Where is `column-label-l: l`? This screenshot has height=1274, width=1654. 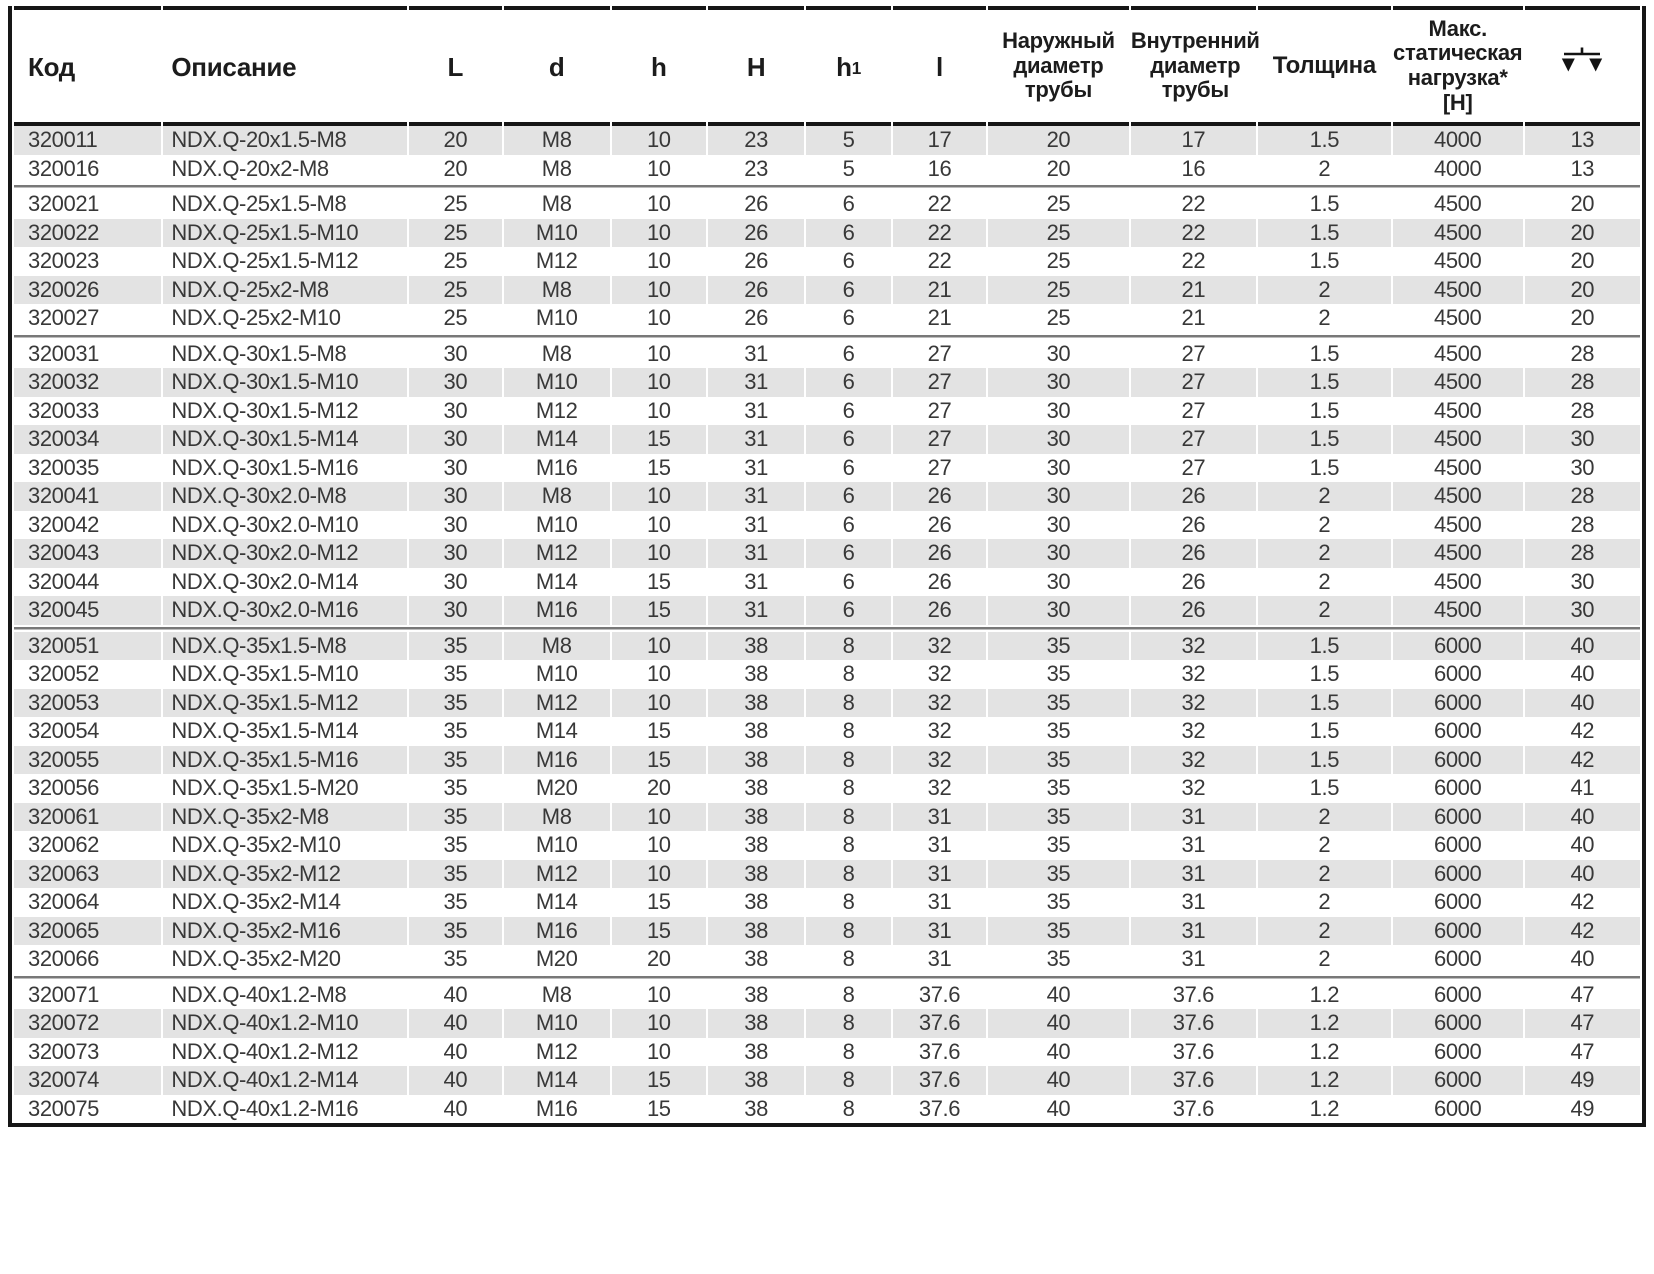
column-label-l: l is located at coordinates (939, 66).